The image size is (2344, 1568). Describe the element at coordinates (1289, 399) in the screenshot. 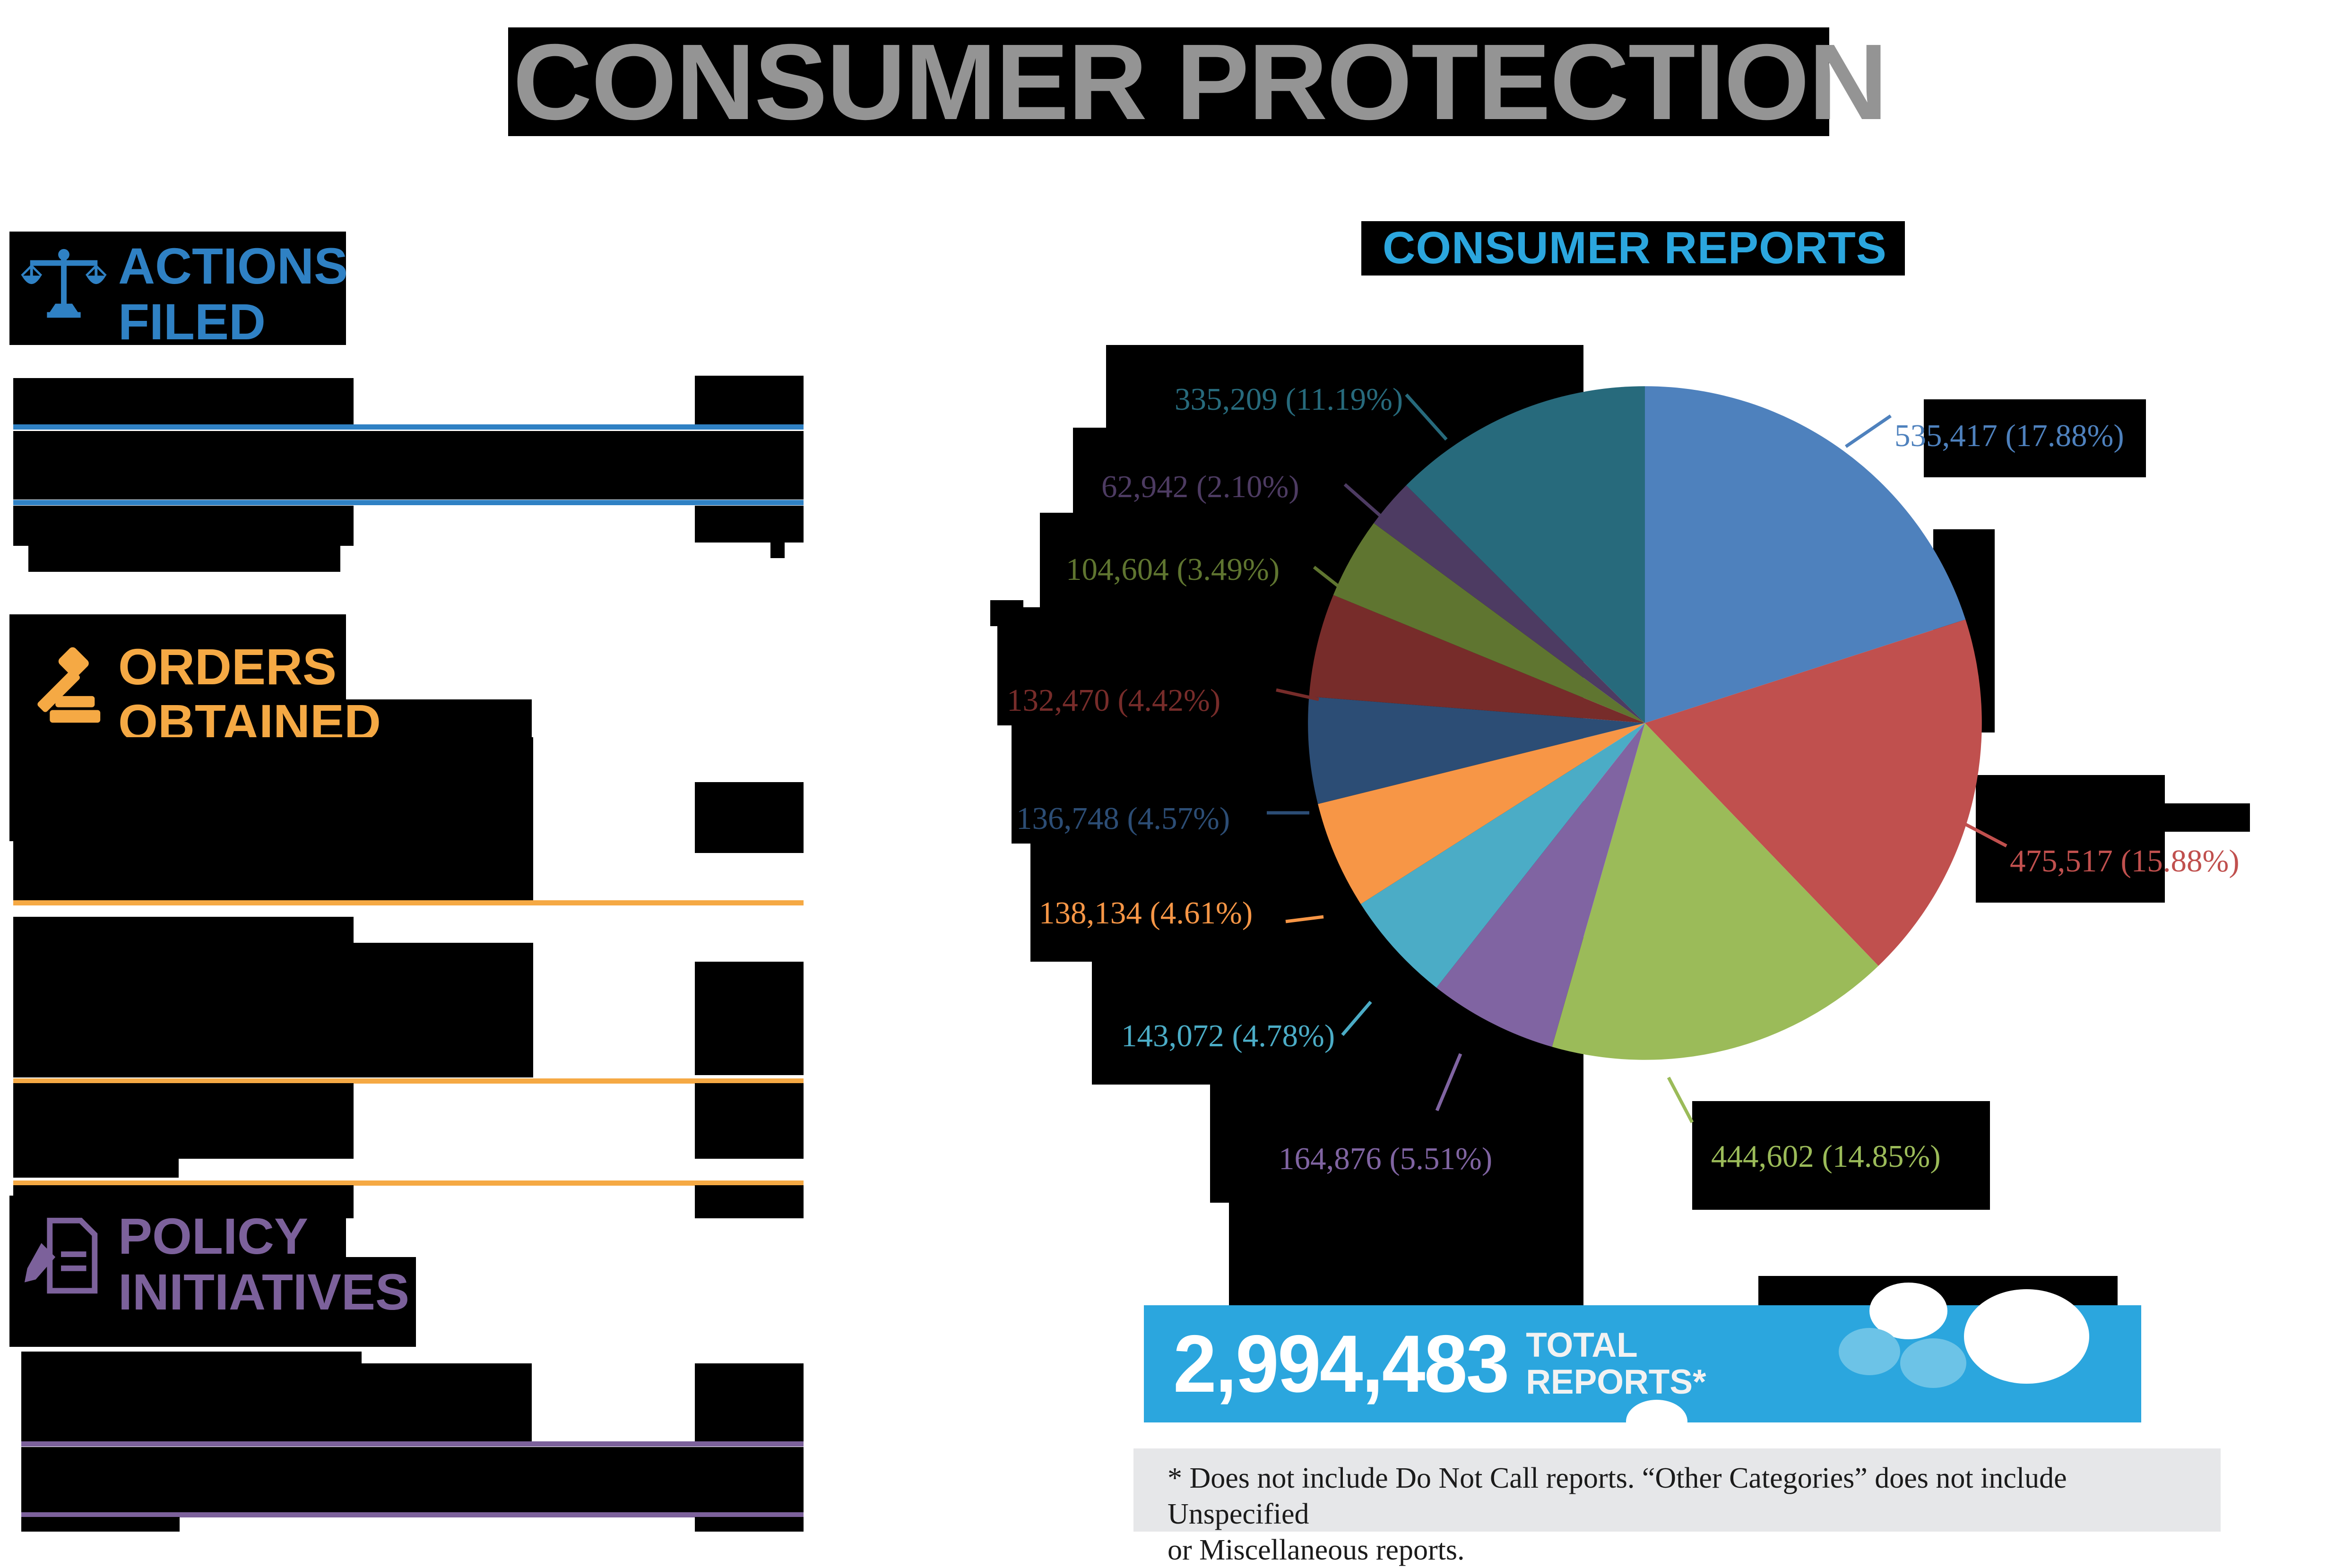

I see `pie-label-10: 335,209 (11.19%)` at that location.